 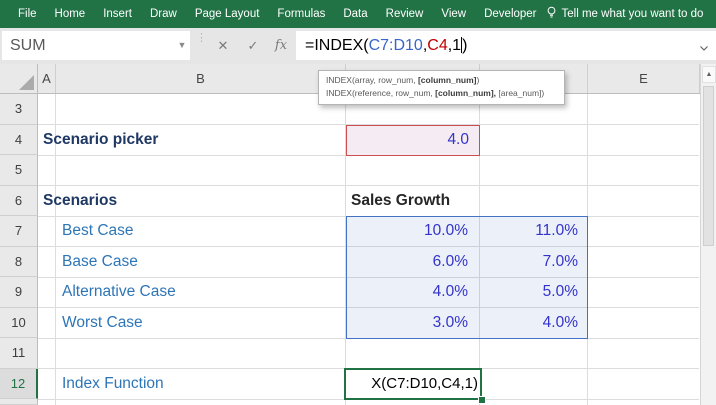 What do you see at coordinates (96, 45) in the screenshot?
I see `name-box: SUM` at bounding box center [96, 45].